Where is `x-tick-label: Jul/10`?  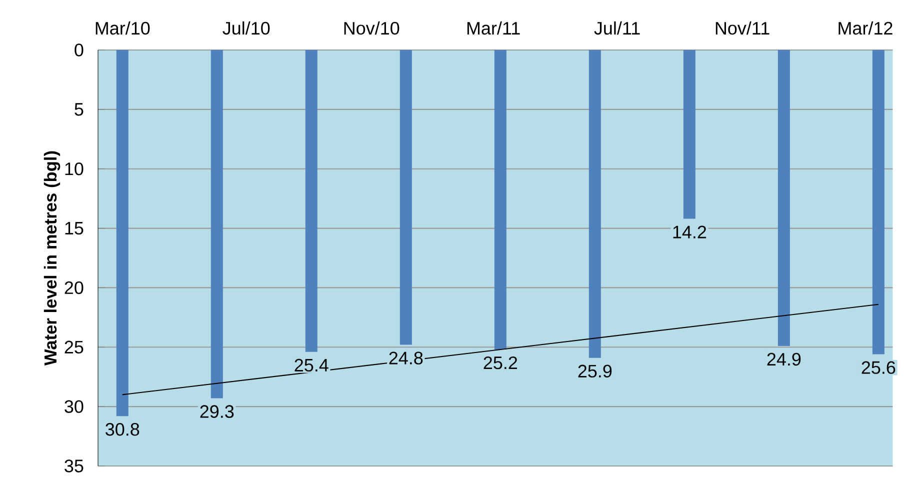 x-tick-label: Jul/10 is located at coordinates (246, 28).